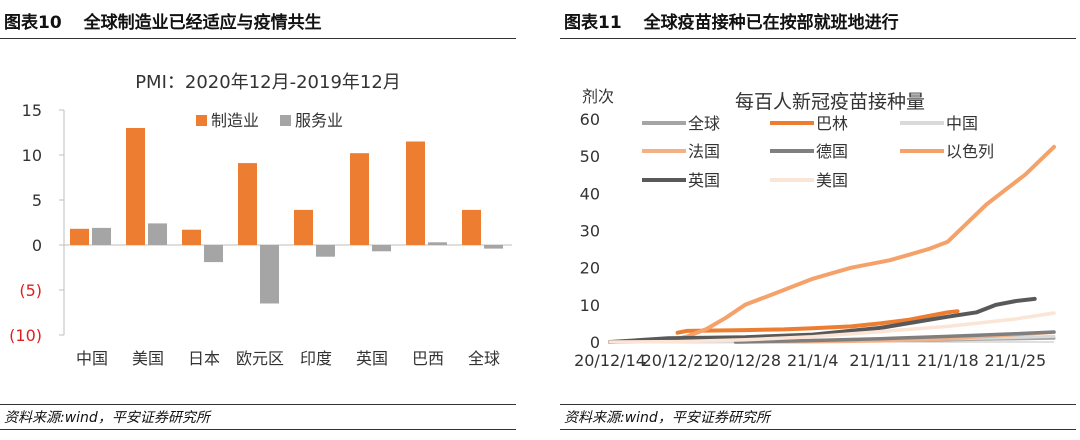  What do you see at coordinates (204, 358) in the screenshot?
I see `x-category-label: 日本` at bounding box center [204, 358].